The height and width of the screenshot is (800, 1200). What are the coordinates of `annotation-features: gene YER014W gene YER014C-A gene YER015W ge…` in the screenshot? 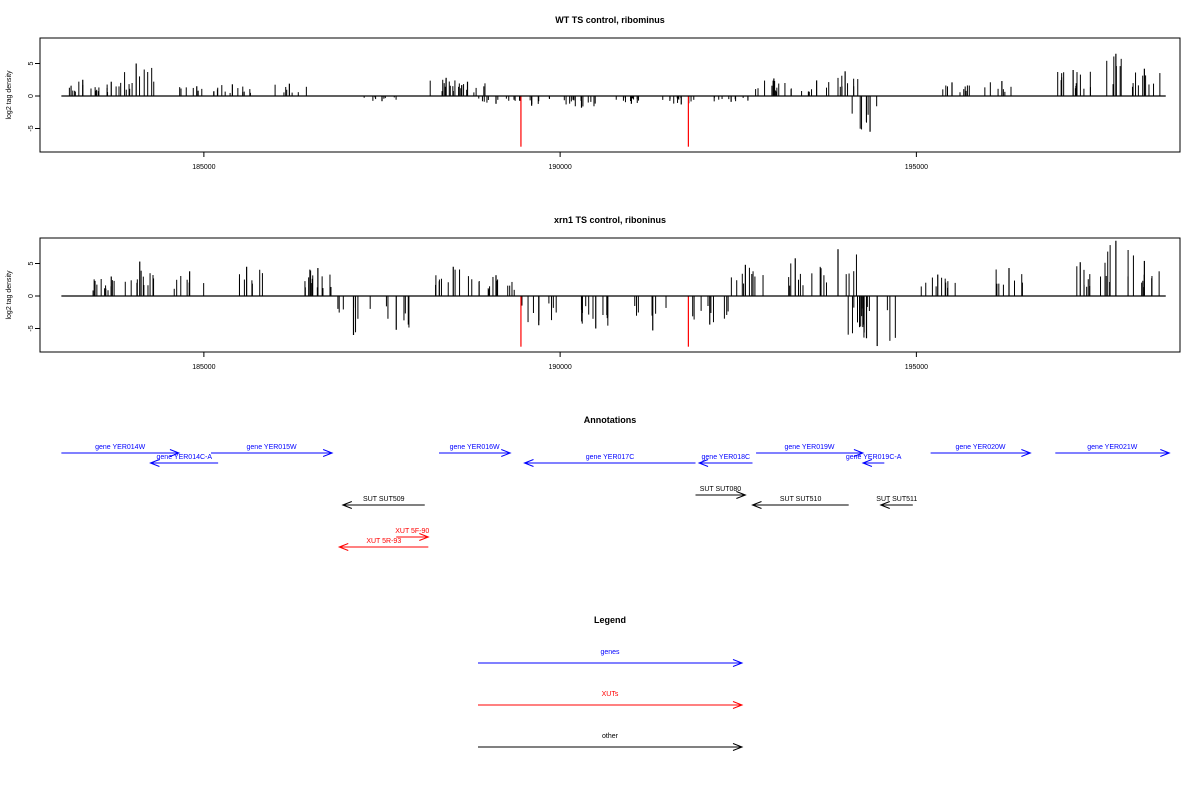 It's located at (616, 497).